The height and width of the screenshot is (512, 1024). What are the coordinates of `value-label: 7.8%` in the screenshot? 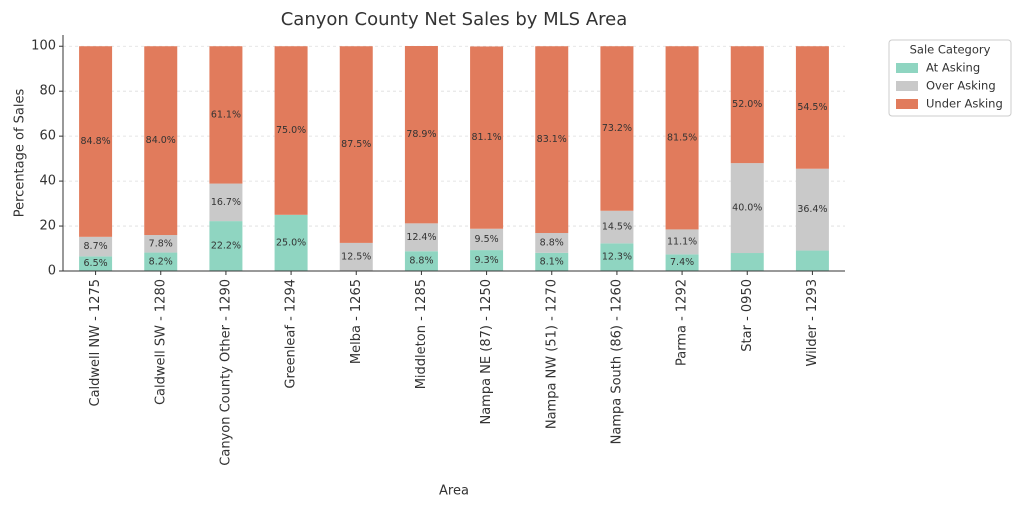 It's located at (161, 243).